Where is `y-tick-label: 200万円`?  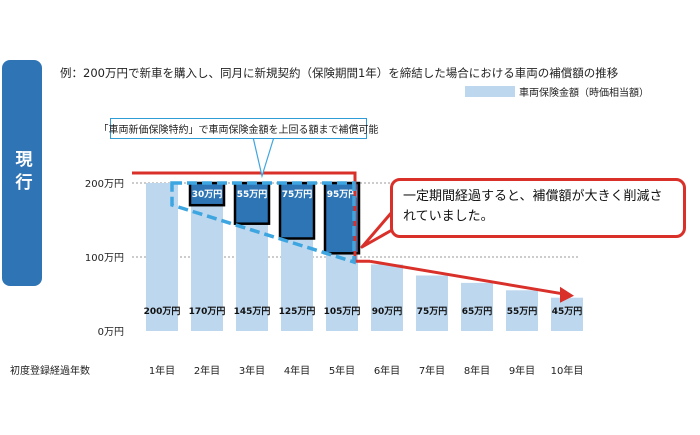
y-tick-label: 200万円 is located at coordinates (104, 184).